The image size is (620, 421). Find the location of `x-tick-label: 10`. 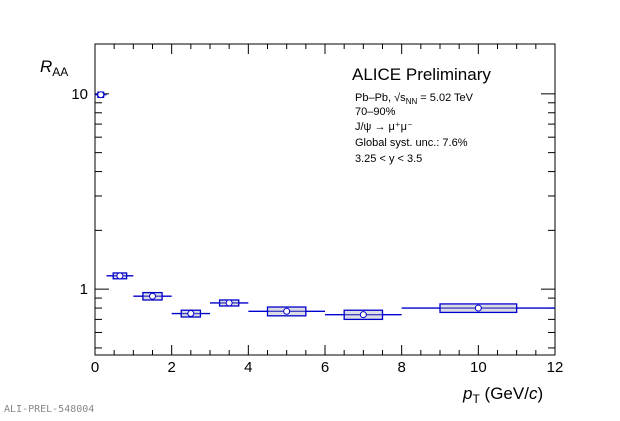

x-tick-label: 10 is located at coordinates (478, 367).